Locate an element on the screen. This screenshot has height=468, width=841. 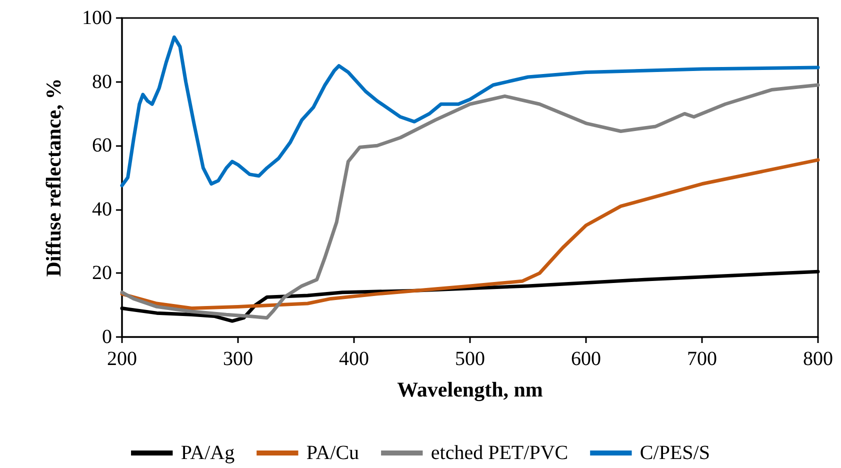
y-tick-label: 60 is located at coordinates (102, 145).